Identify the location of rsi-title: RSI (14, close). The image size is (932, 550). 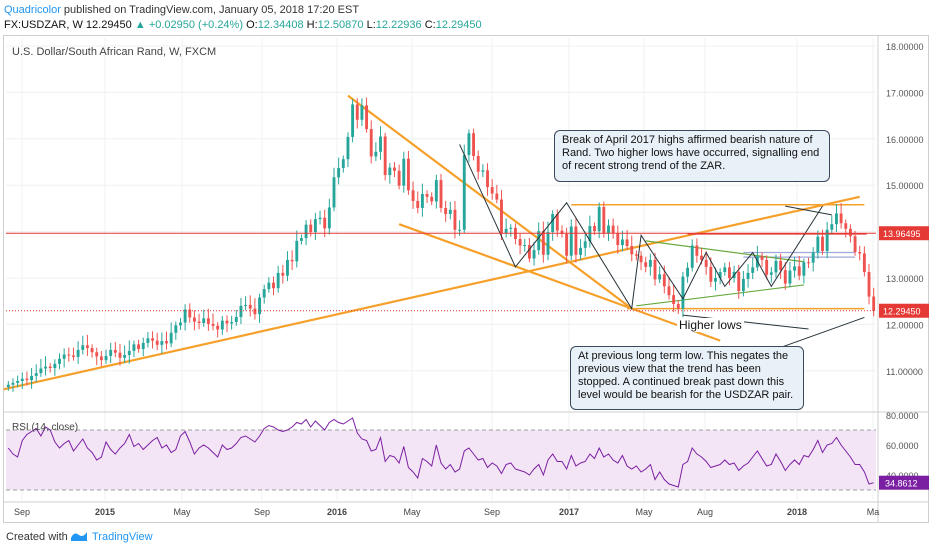
(45, 427).